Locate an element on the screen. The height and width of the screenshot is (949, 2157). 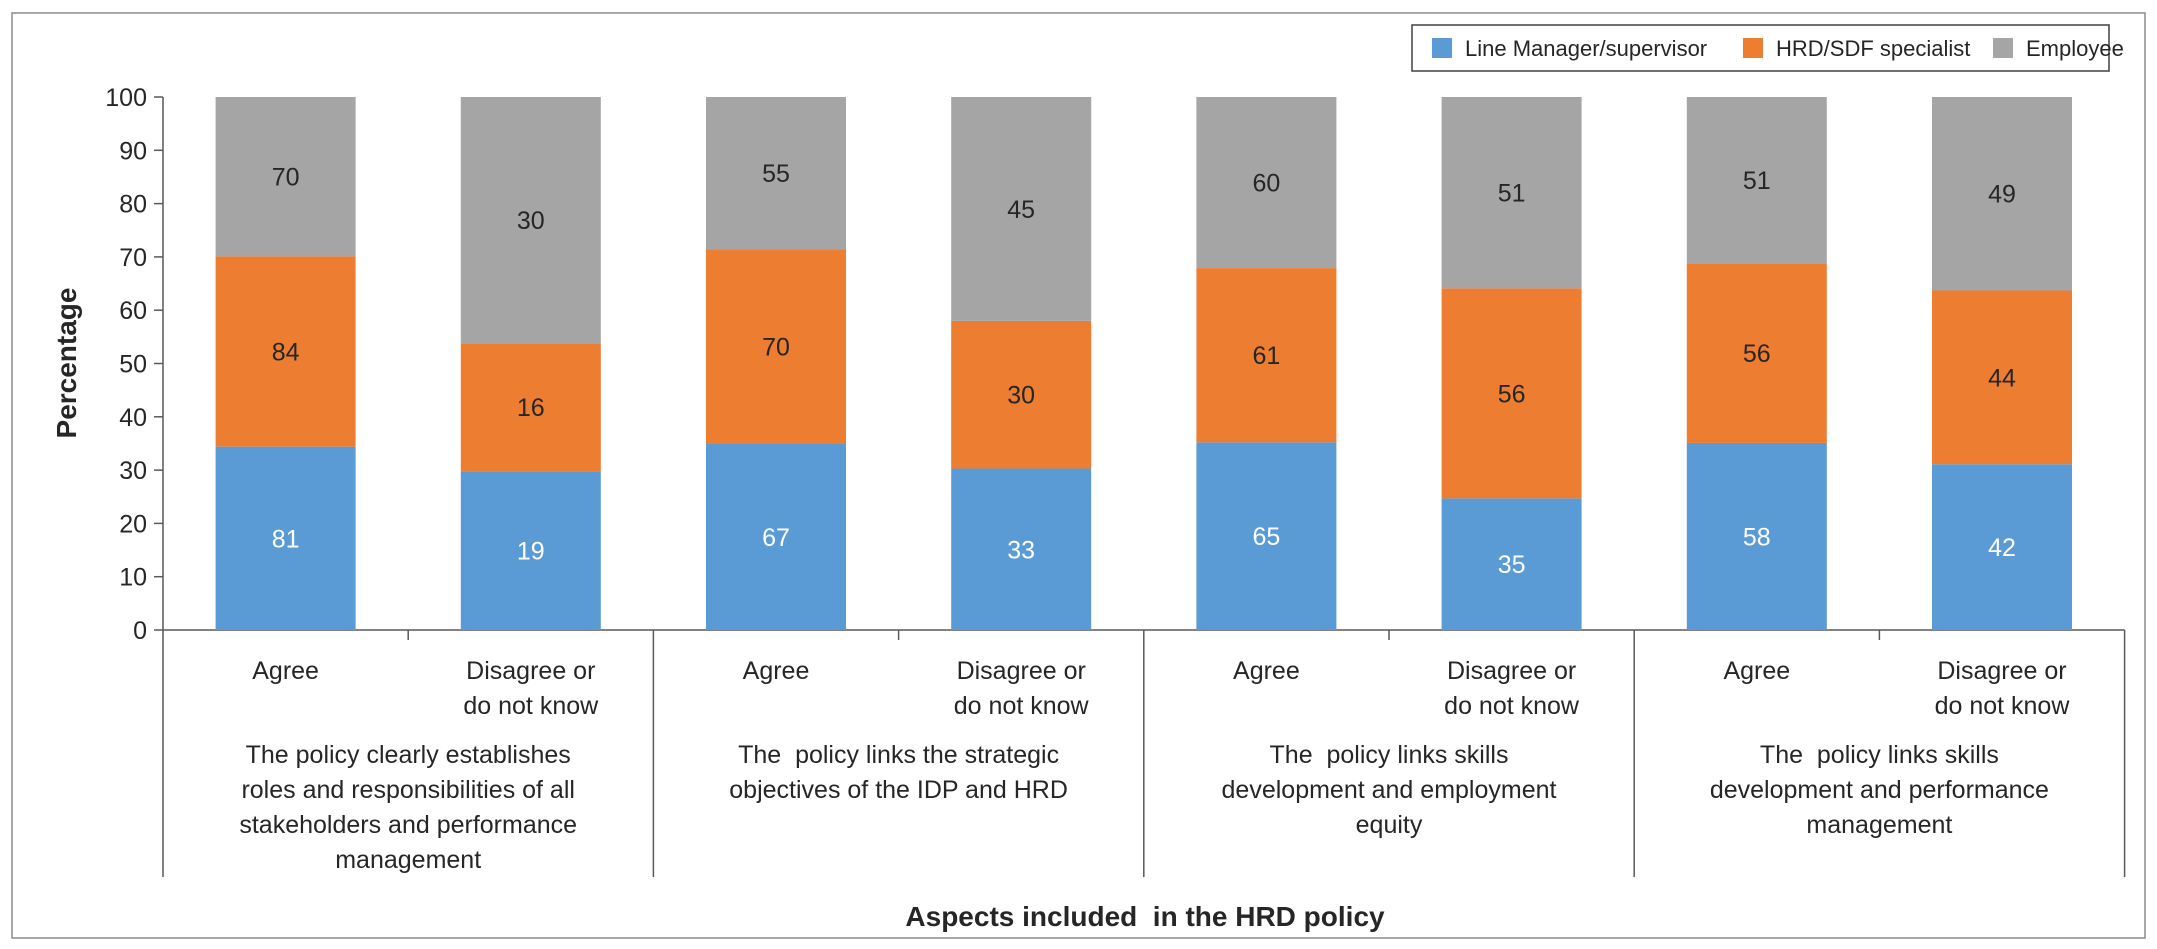
x-group-label: The policy links the strategic is located at coordinates (898, 755).